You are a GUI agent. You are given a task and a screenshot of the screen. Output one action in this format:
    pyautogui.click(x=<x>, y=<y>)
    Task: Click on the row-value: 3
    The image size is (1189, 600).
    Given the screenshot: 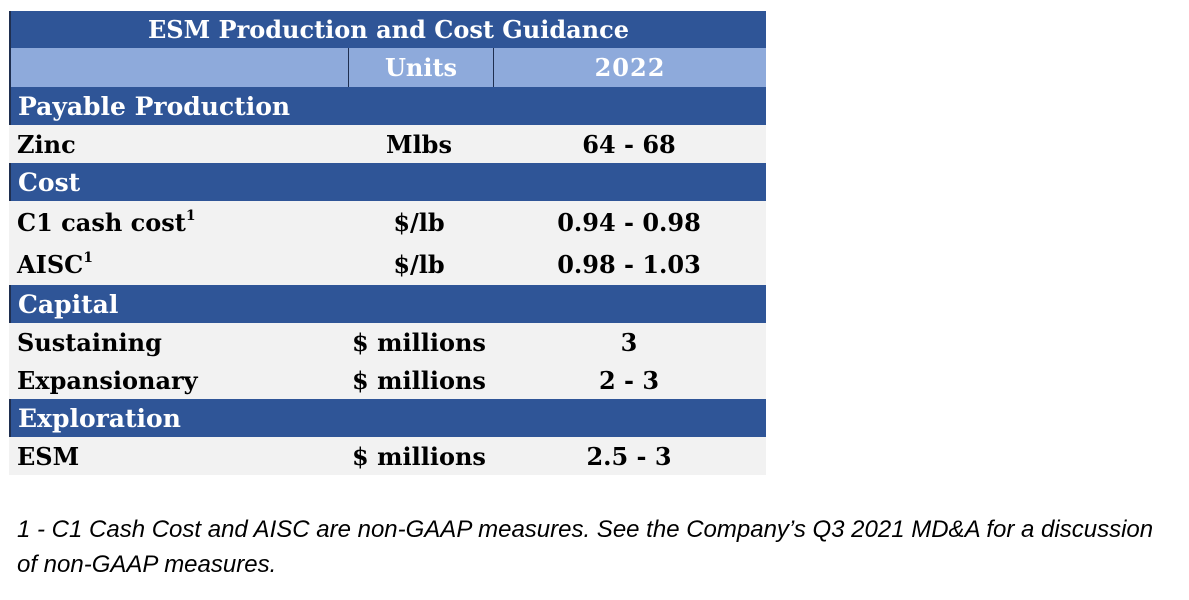 What is the action you would take?
    pyautogui.click(x=629, y=342)
    